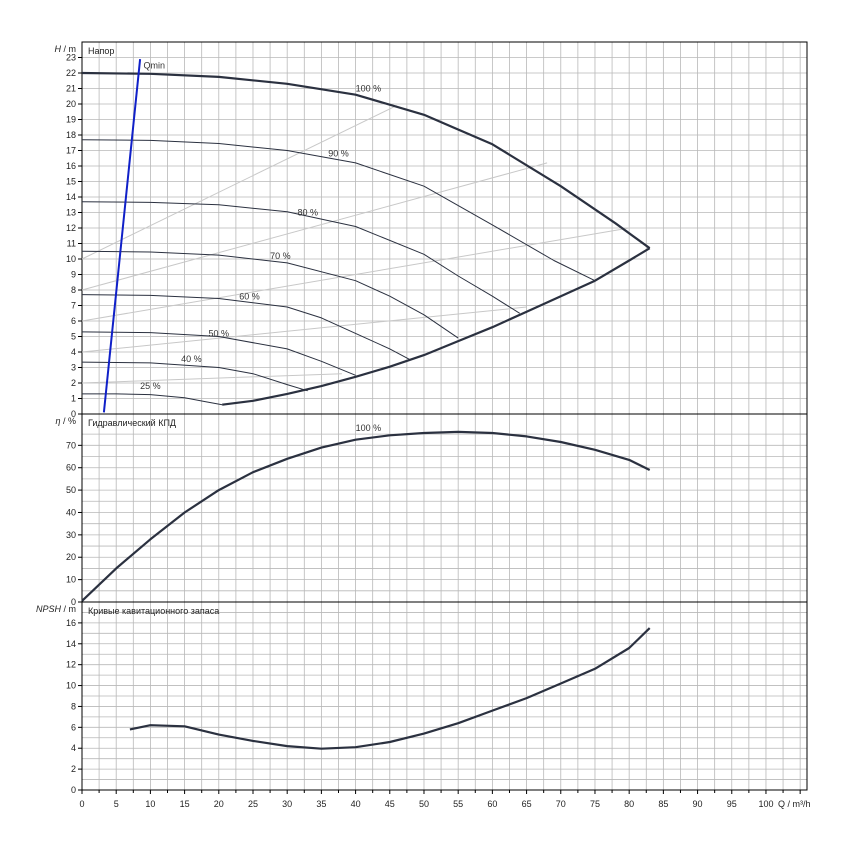 The height and width of the screenshot is (850, 850). Describe the element at coordinates (71, 120) in the screenshot. I see `head-ytick-label: 19` at that location.